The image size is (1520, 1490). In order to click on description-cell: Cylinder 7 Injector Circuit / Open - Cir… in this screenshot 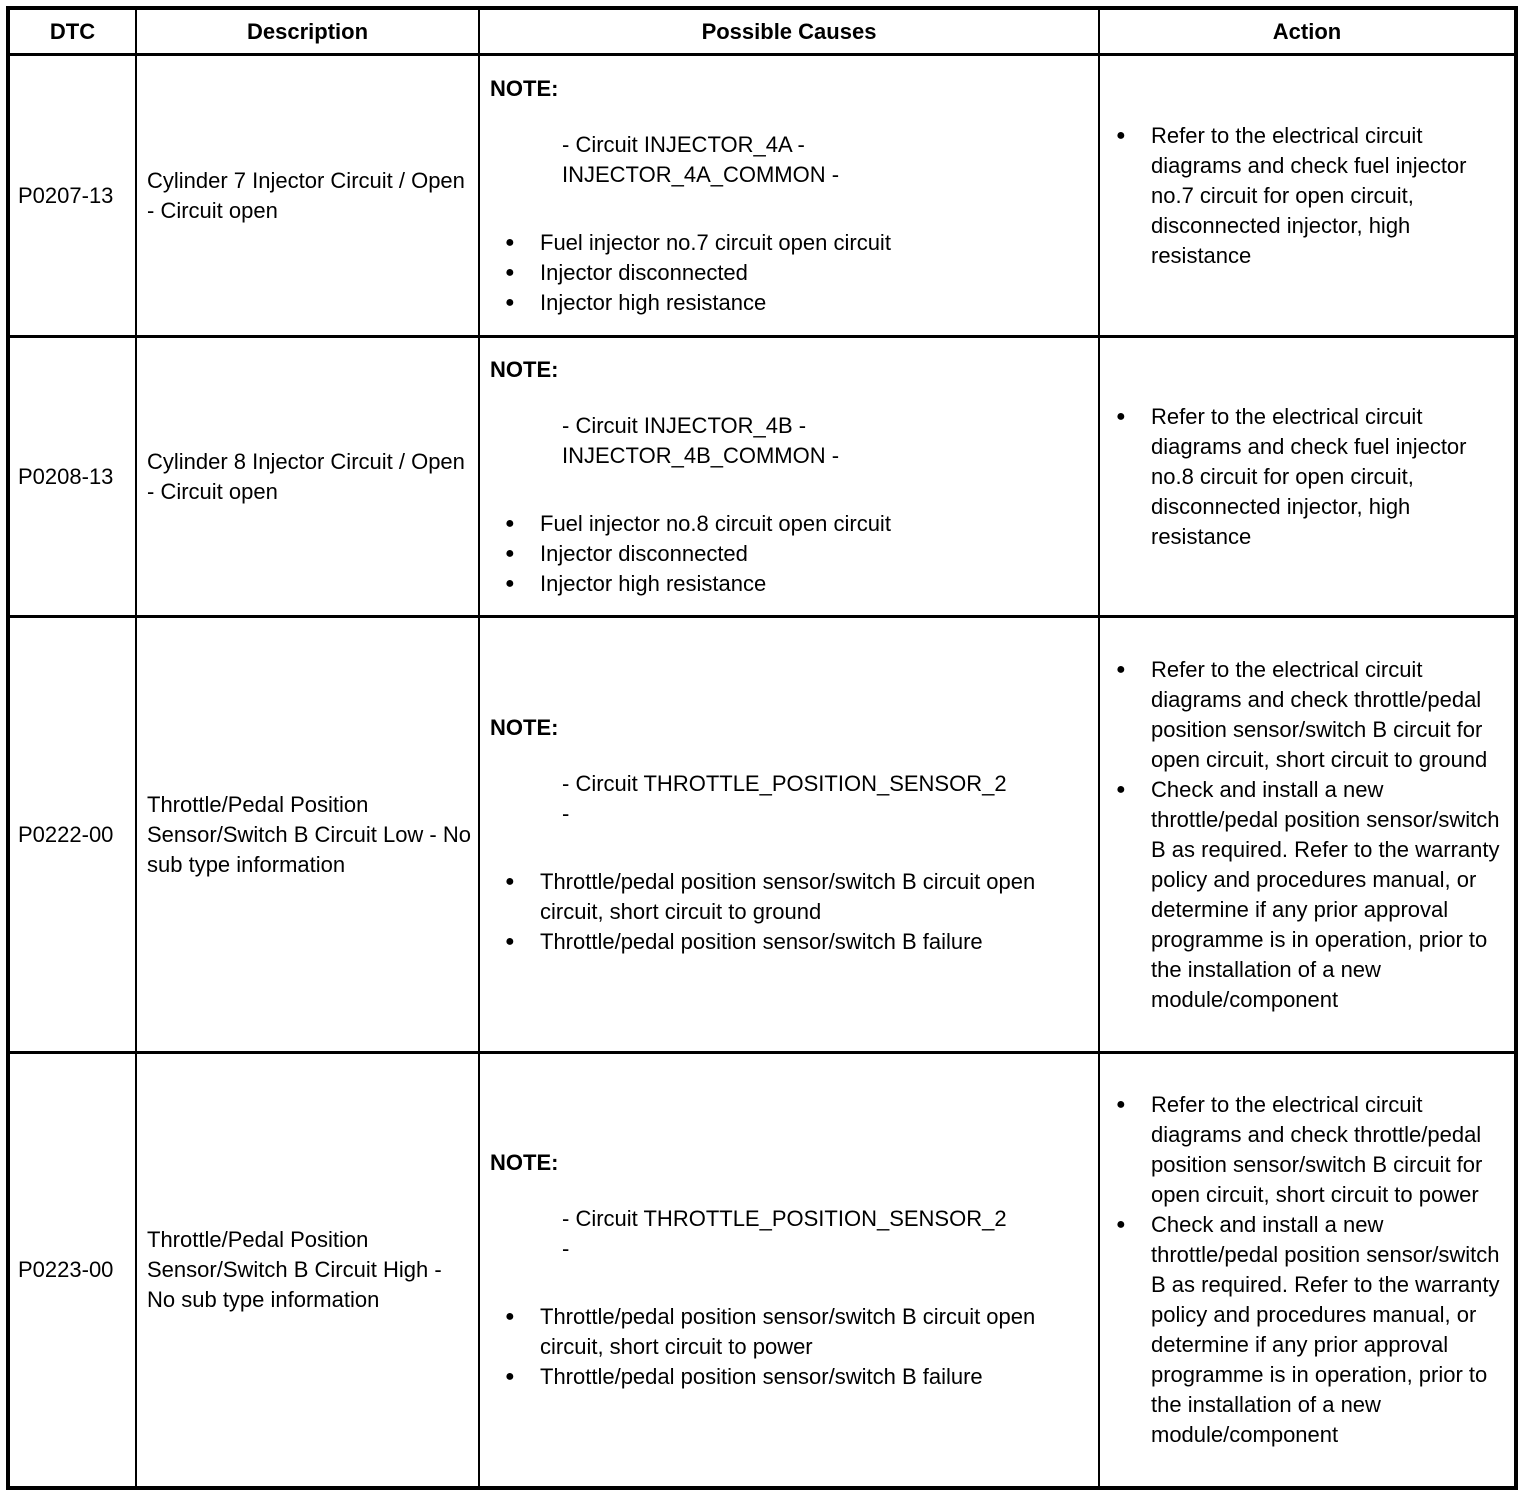, I will do `click(307, 195)`.